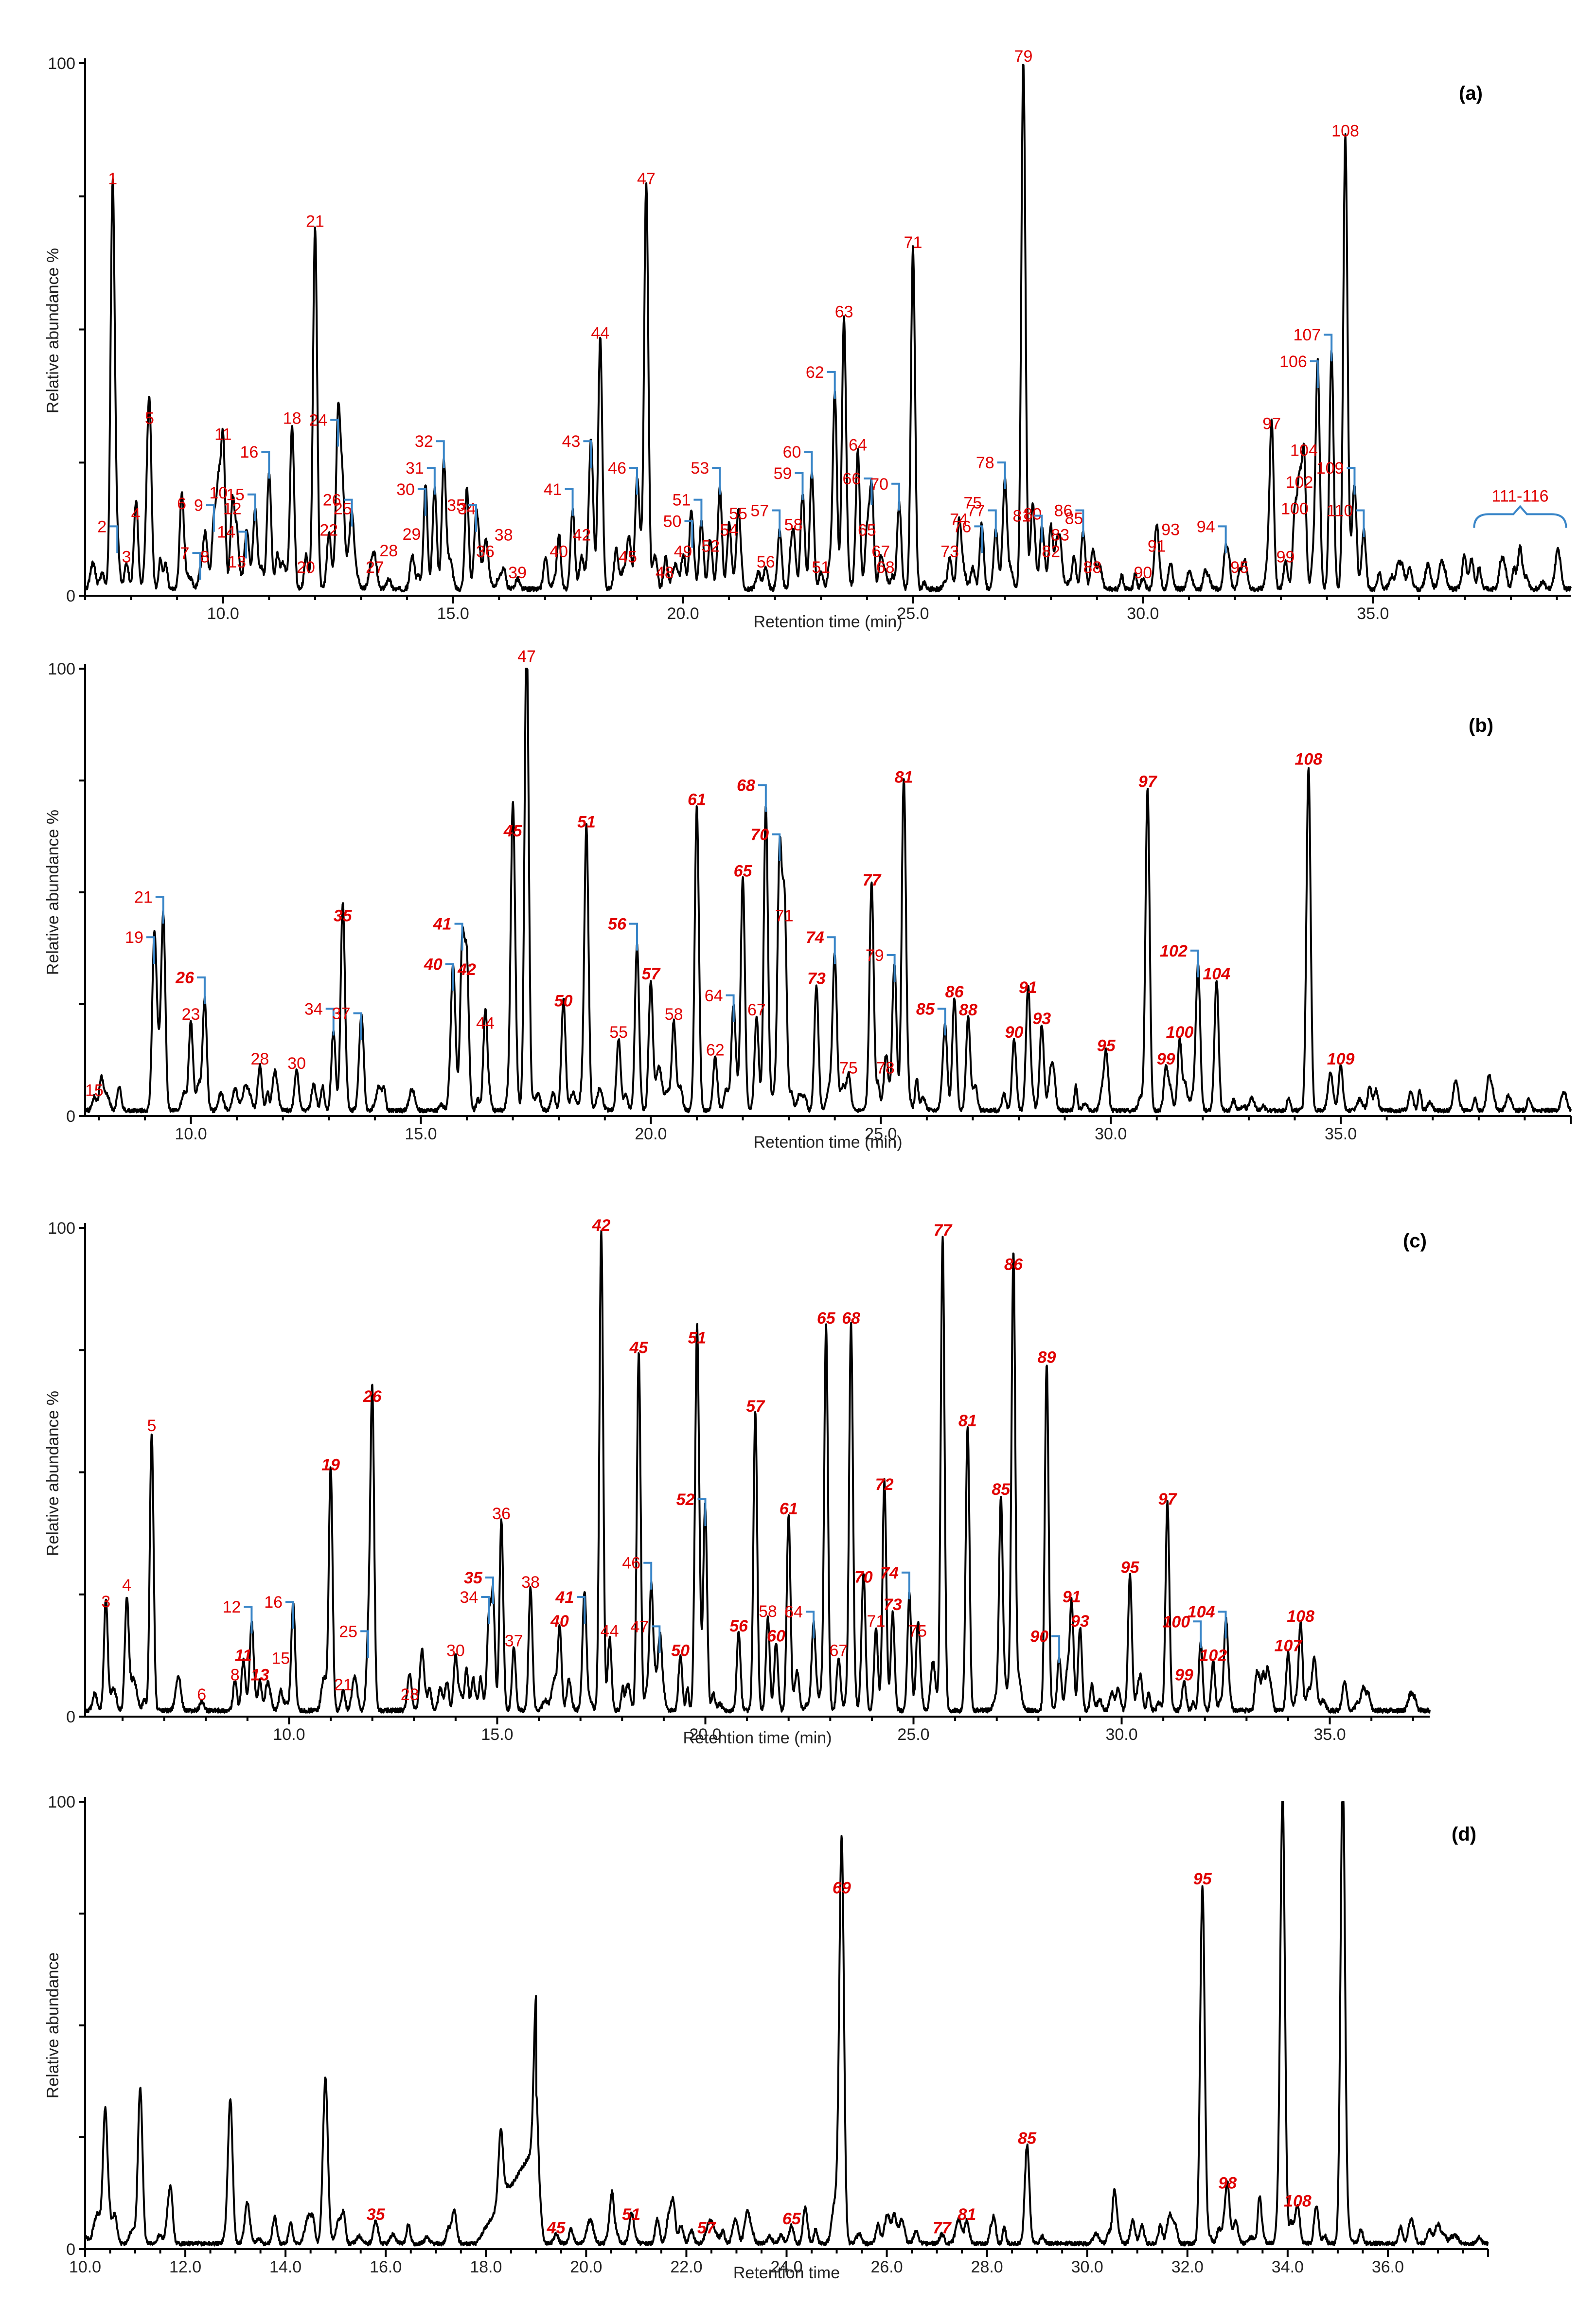 The image size is (1596, 2306). I want to click on panel-2-y-axis-label: Relative abundance %, so click(53, 893).